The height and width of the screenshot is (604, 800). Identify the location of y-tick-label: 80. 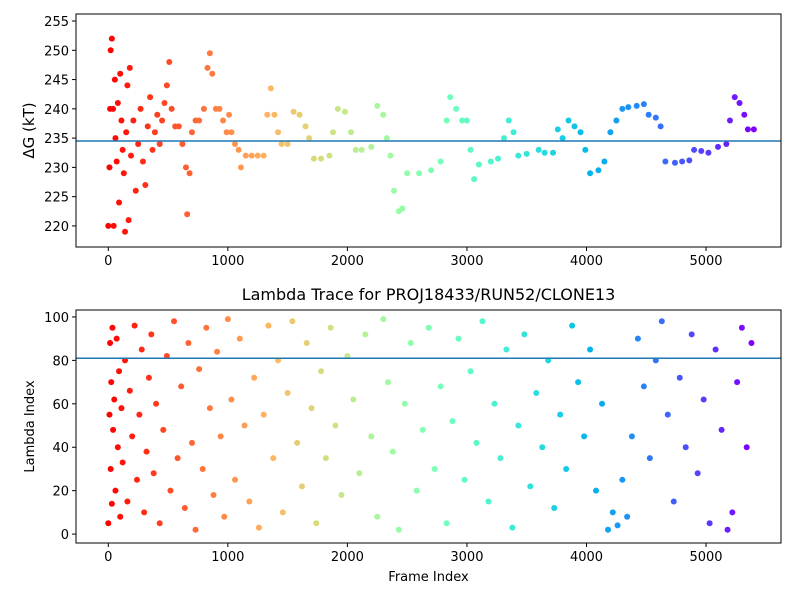
(60, 361).